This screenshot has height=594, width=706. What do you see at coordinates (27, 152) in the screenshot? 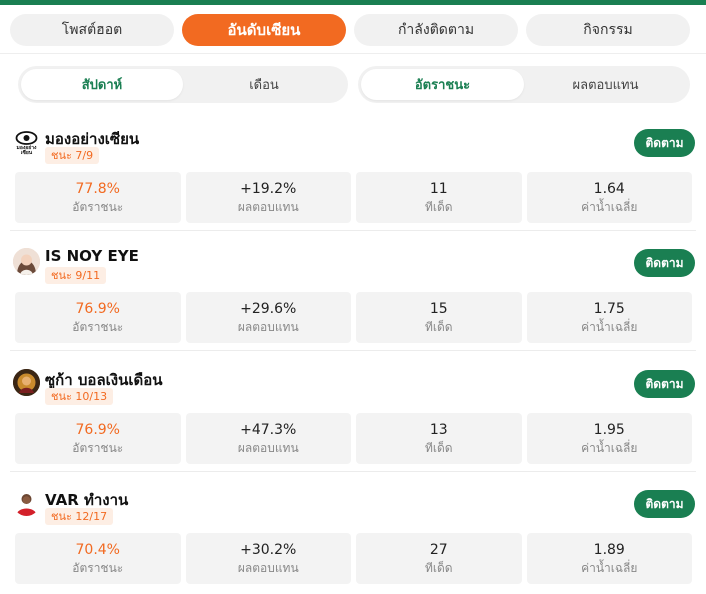
I see `svg-text: เซียน` at bounding box center [27, 152].